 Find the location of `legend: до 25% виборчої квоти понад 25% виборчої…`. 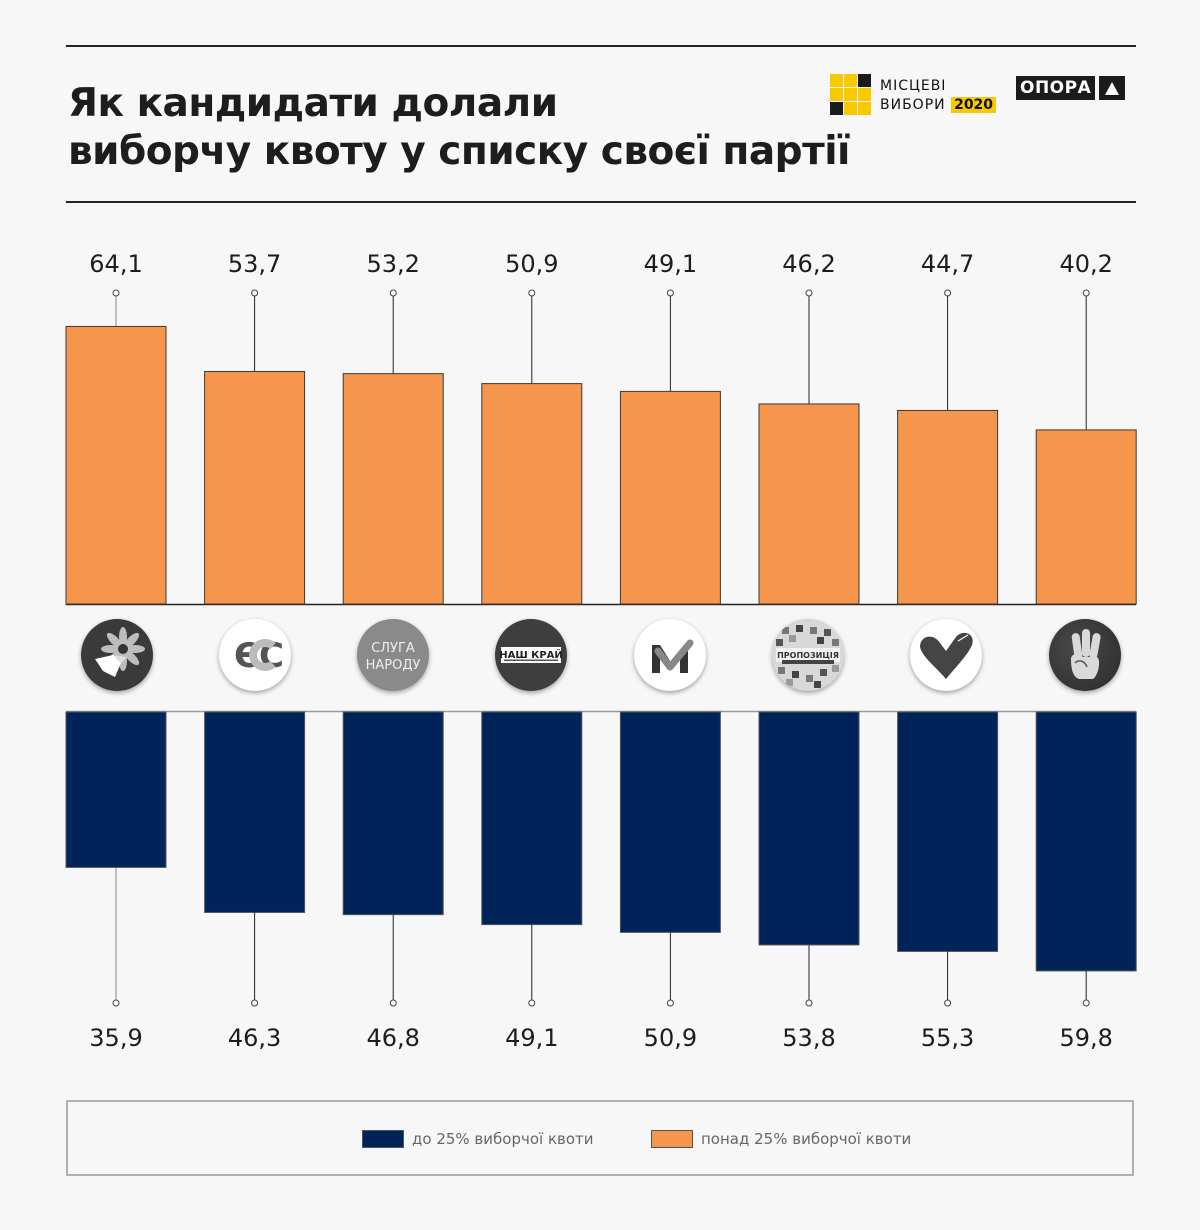

legend: до 25% виборчої квоти понад 25% виборчої… is located at coordinates (600, 1138).